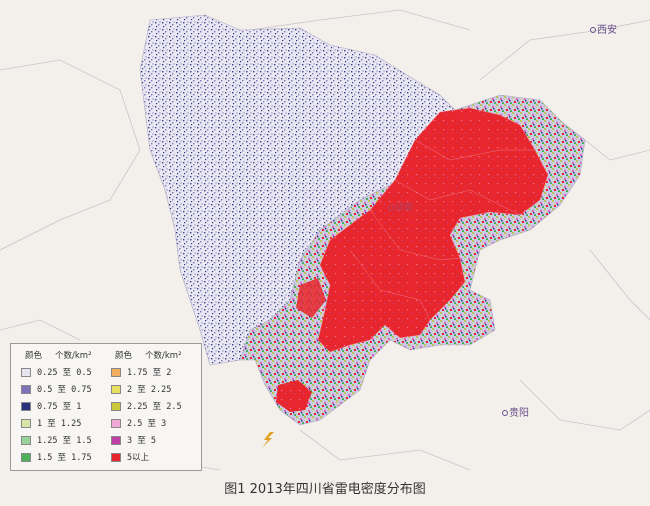 The height and width of the screenshot is (506, 650). What do you see at coordinates (311, 298) in the screenshot?
I see `region-high-density-patch` at bounding box center [311, 298].